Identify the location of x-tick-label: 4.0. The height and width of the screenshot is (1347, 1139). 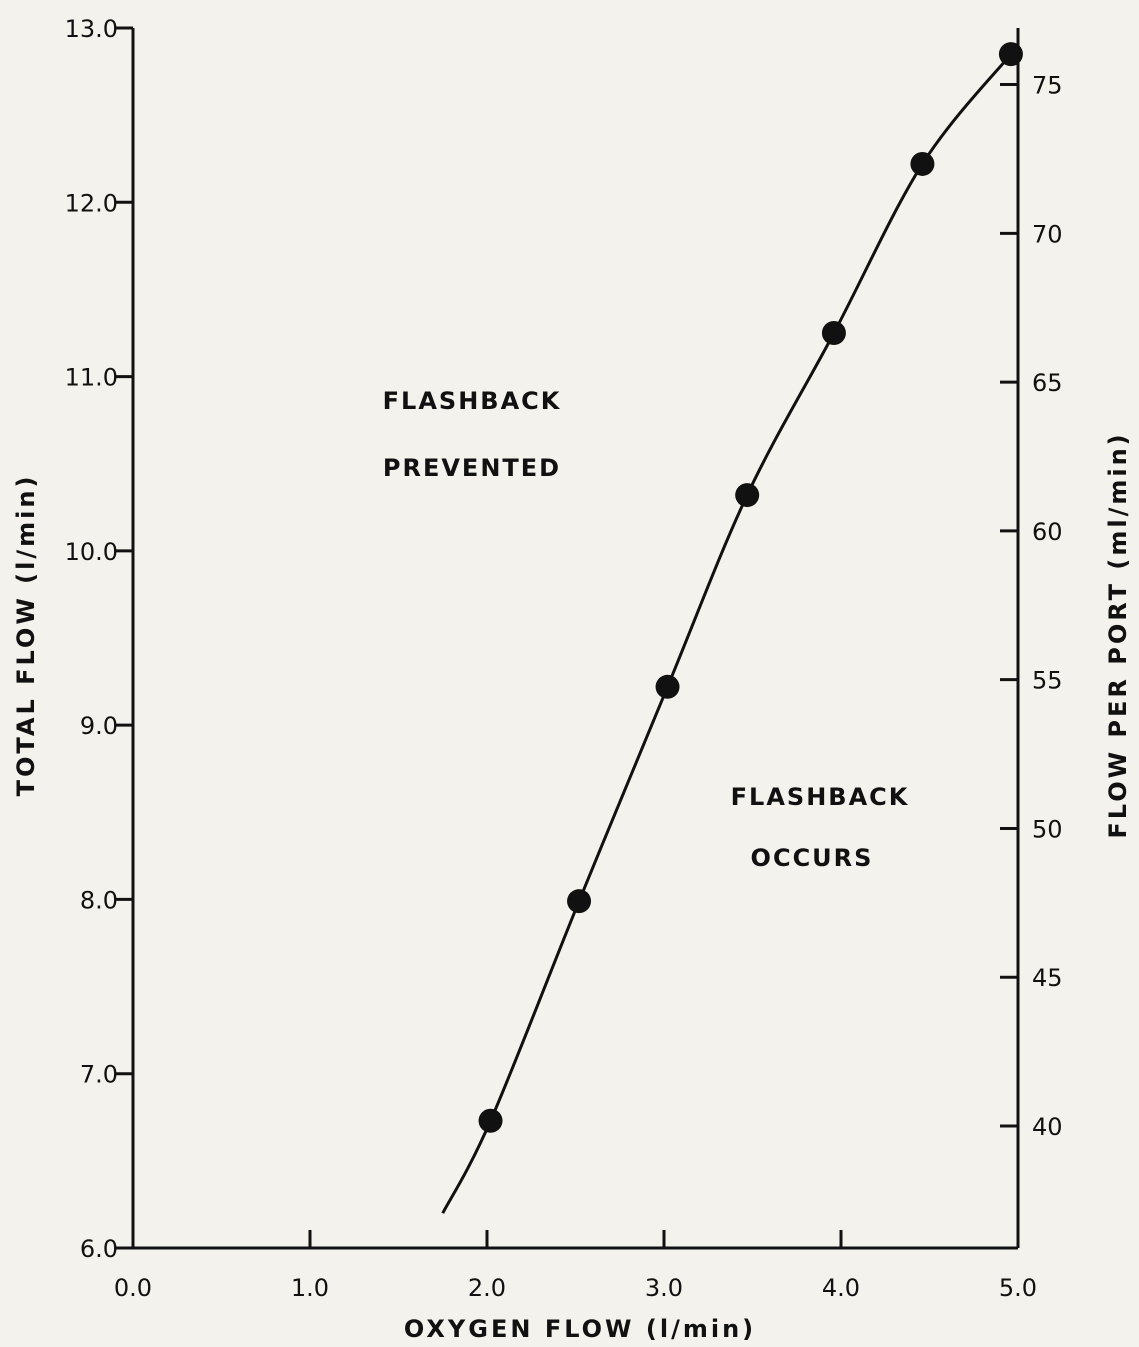
(841, 1288).